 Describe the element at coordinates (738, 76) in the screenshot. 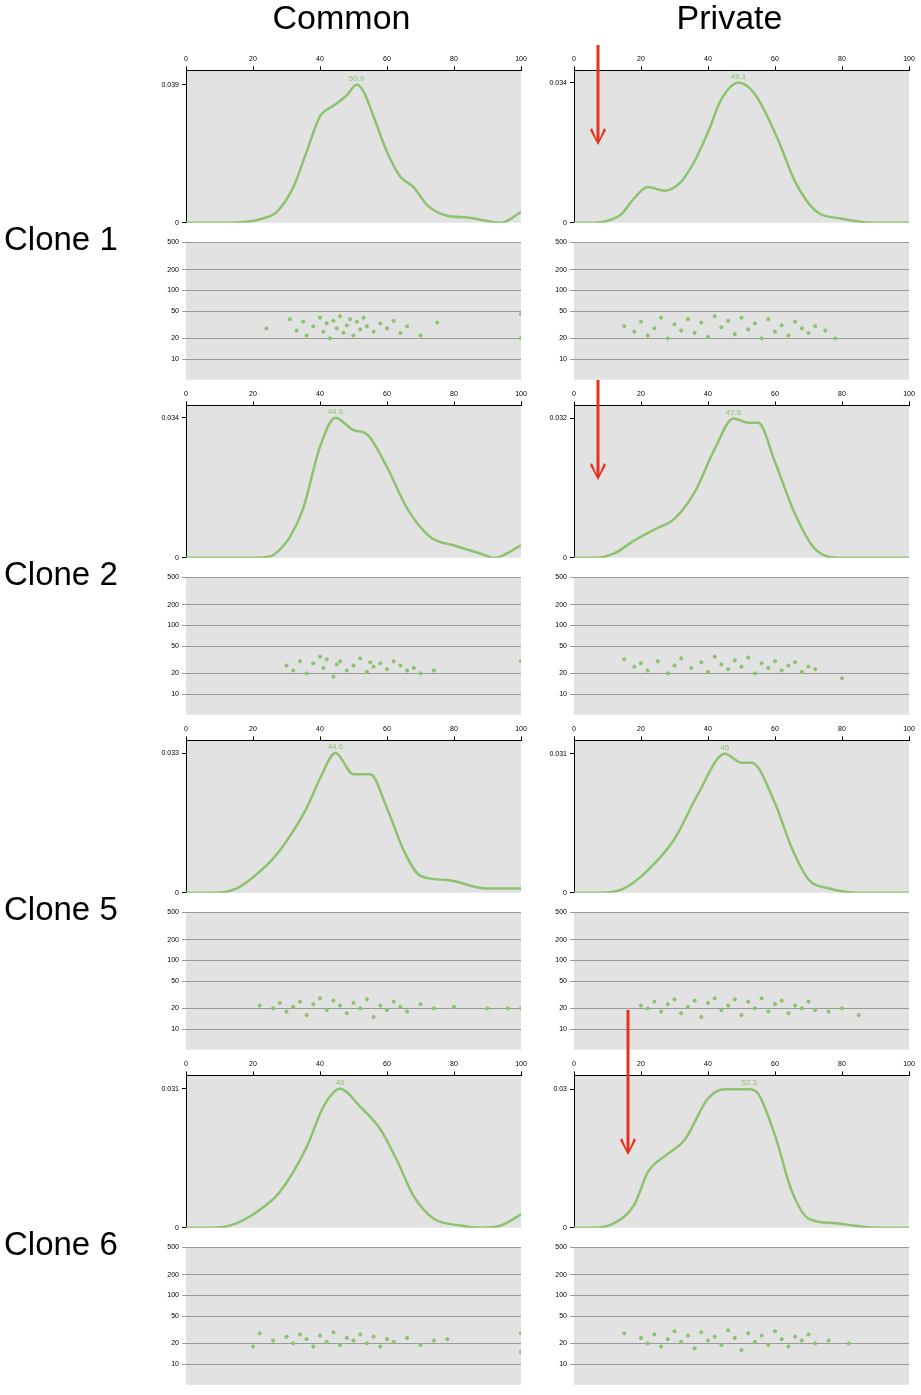

I see `annotation: 49.1` at that location.